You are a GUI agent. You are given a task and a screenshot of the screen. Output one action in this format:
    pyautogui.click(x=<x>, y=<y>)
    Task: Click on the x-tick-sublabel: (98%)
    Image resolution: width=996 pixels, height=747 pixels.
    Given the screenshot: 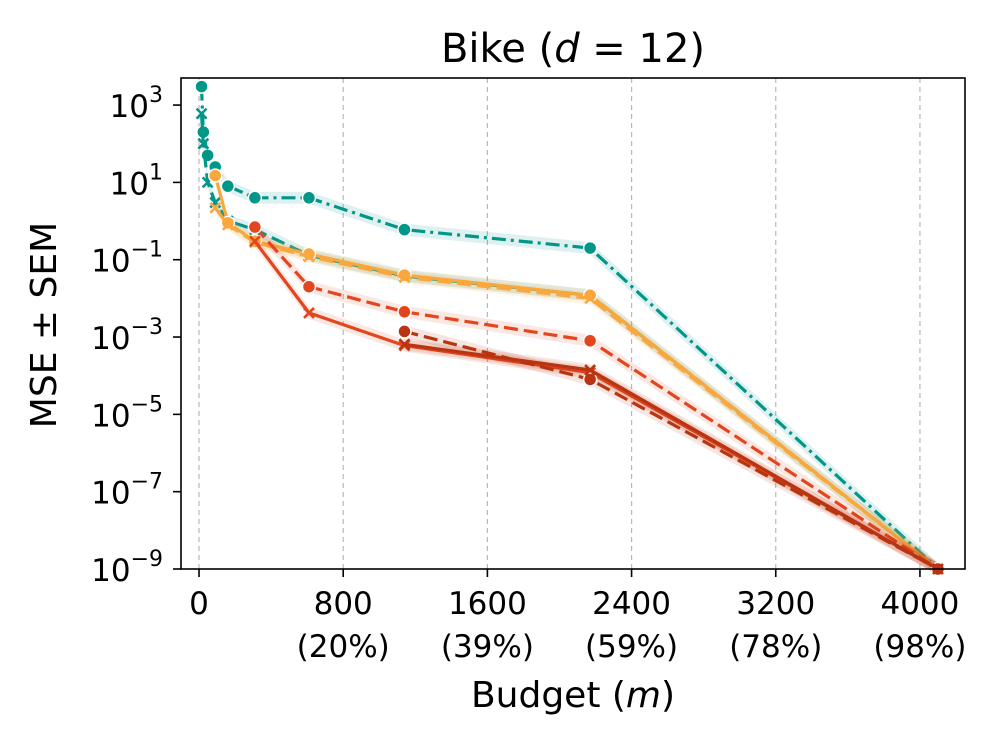 What is the action you would take?
    pyautogui.click(x=919, y=647)
    